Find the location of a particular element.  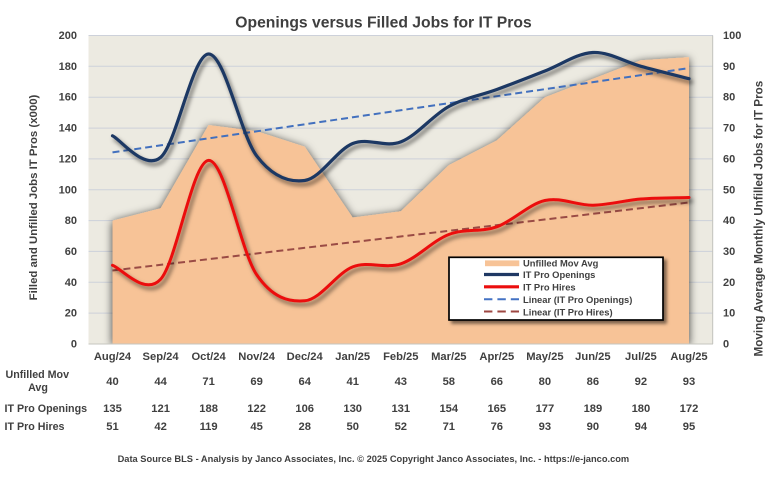

svg-text: 119 is located at coordinates (209, 427).